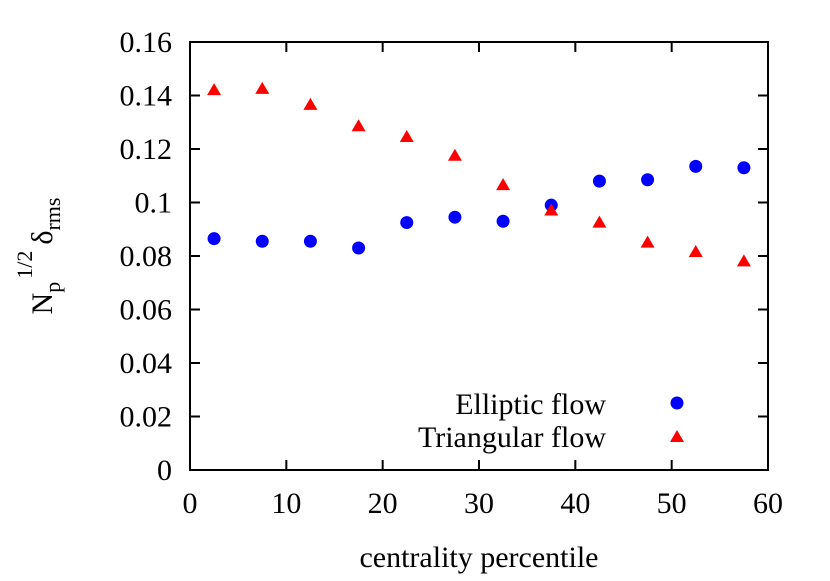  Describe the element at coordinates (42, 238) in the screenshot. I see `y-axis-symbol: δ` at that location.